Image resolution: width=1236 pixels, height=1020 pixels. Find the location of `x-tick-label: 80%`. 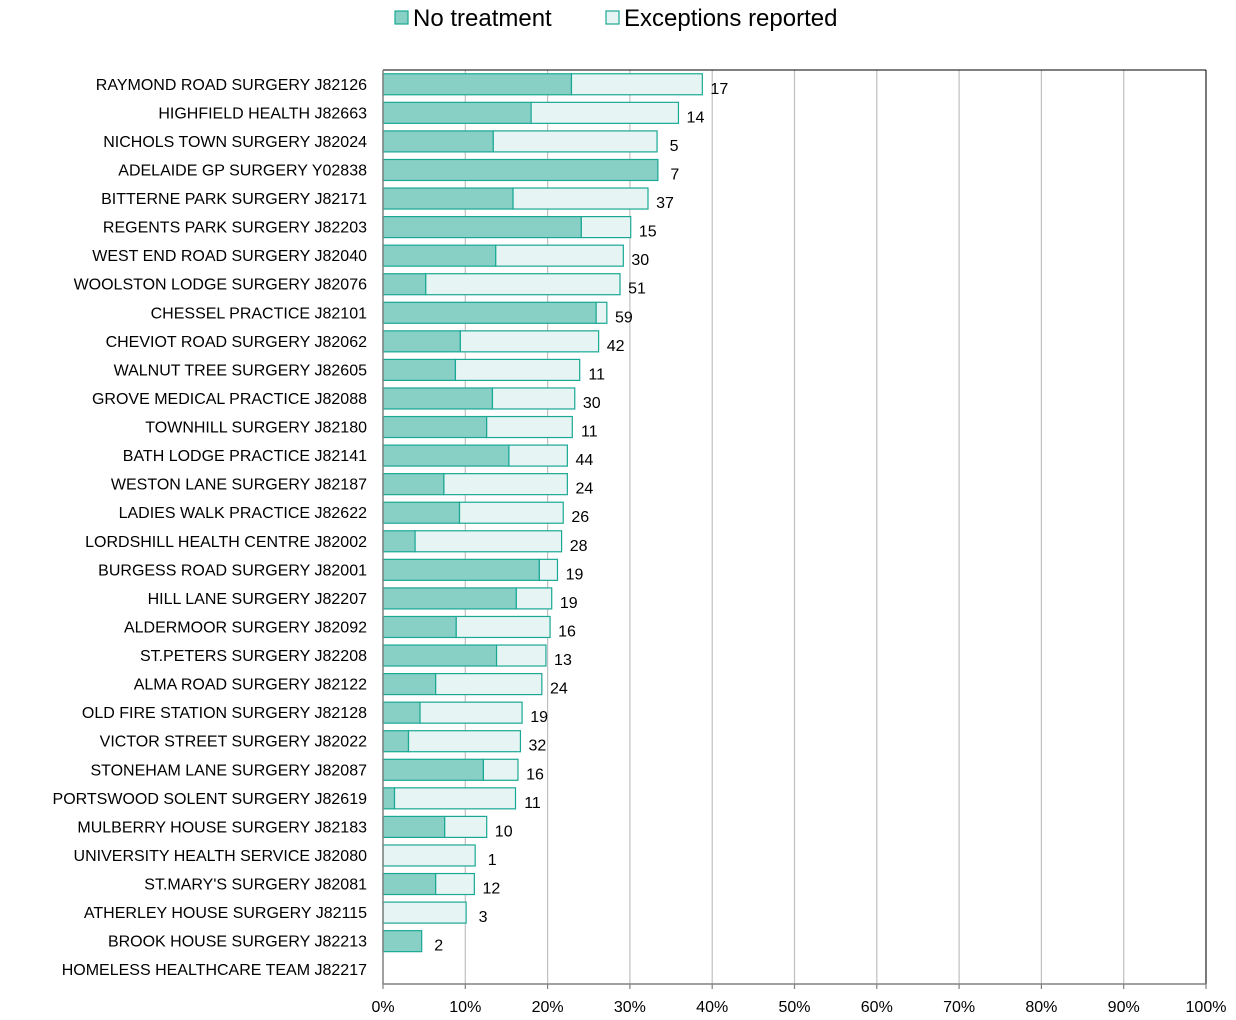

x-tick-label: 80% is located at coordinates (1041, 1007).